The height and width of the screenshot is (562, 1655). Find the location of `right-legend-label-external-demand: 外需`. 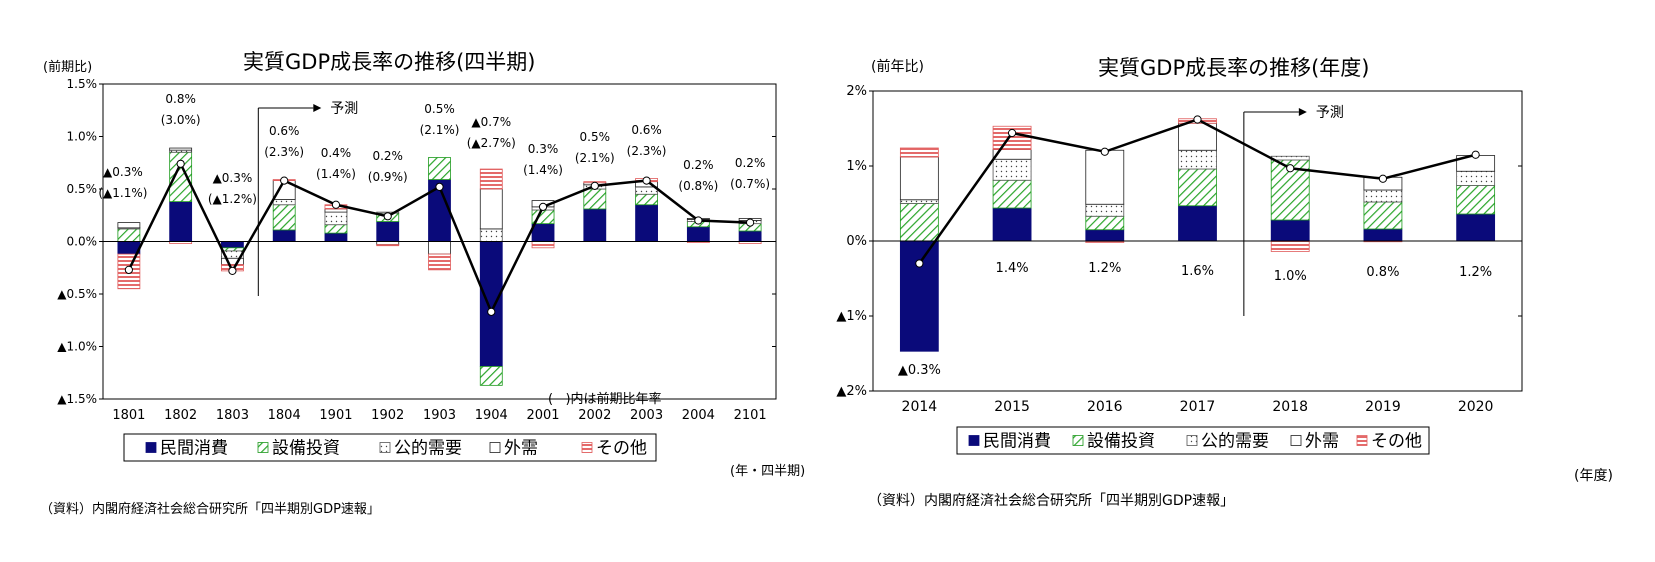

right-legend-label-external-demand: 外需 is located at coordinates (1322, 442).